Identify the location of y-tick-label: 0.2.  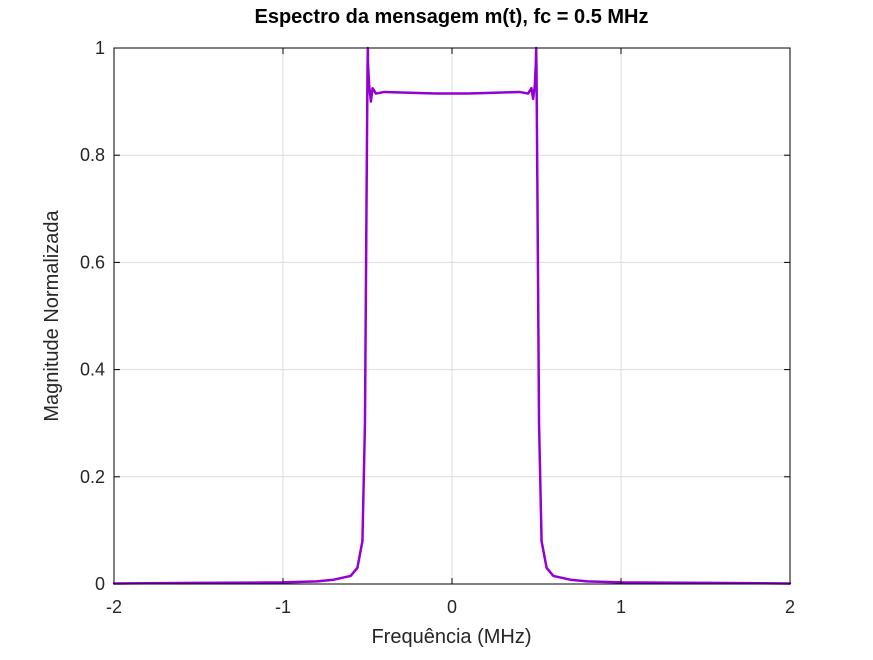
(92, 477).